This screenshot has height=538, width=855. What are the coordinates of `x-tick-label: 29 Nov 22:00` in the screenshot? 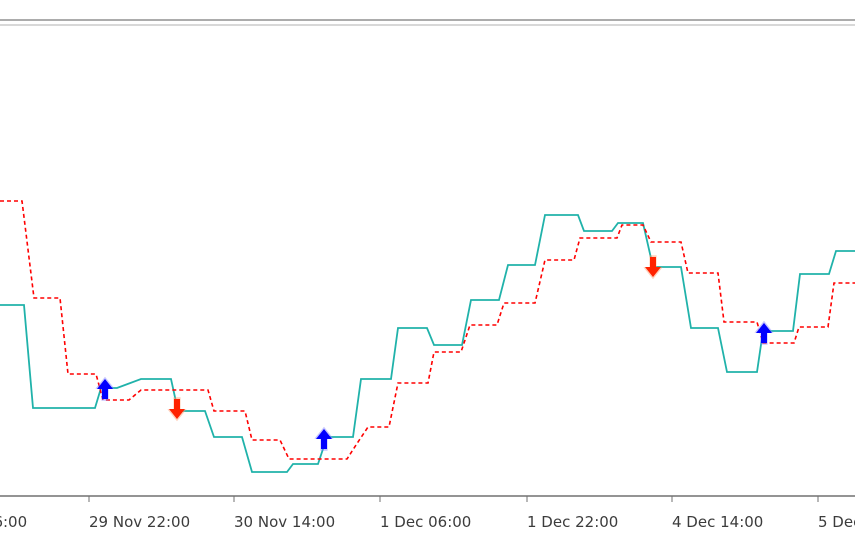 It's located at (139, 522).